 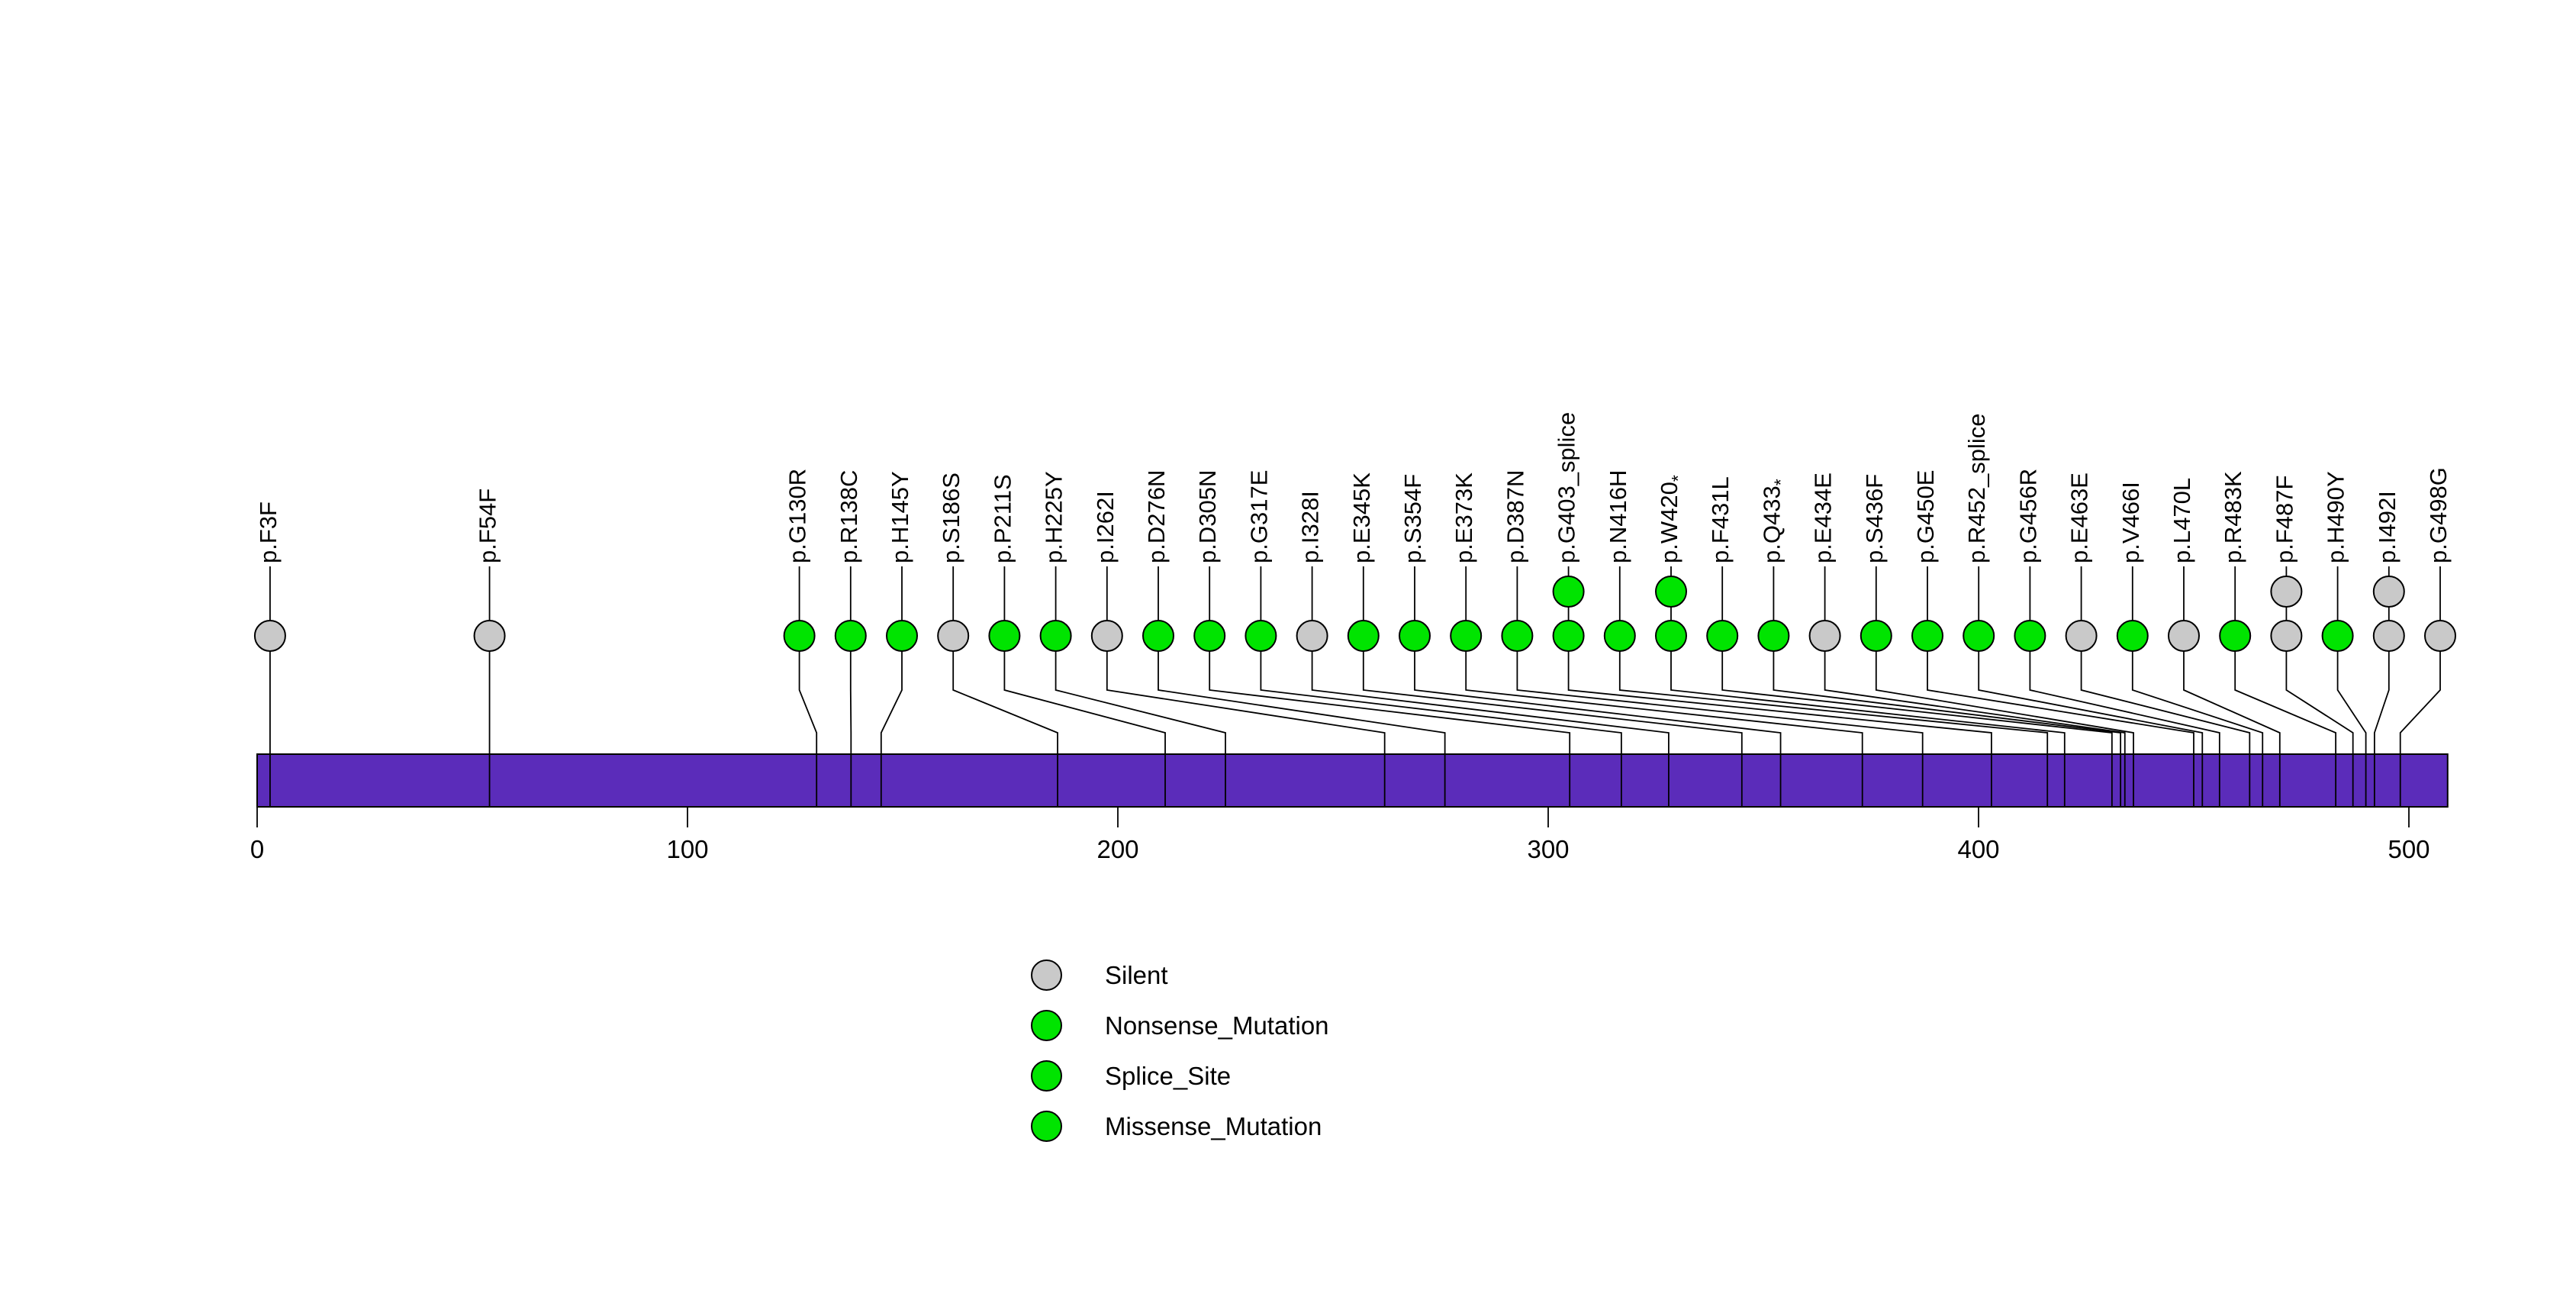 What do you see at coordinates (1925, 517) in the screenshot?
I see `mutation-label: p.G450E` at bounding box center [1925, 517].